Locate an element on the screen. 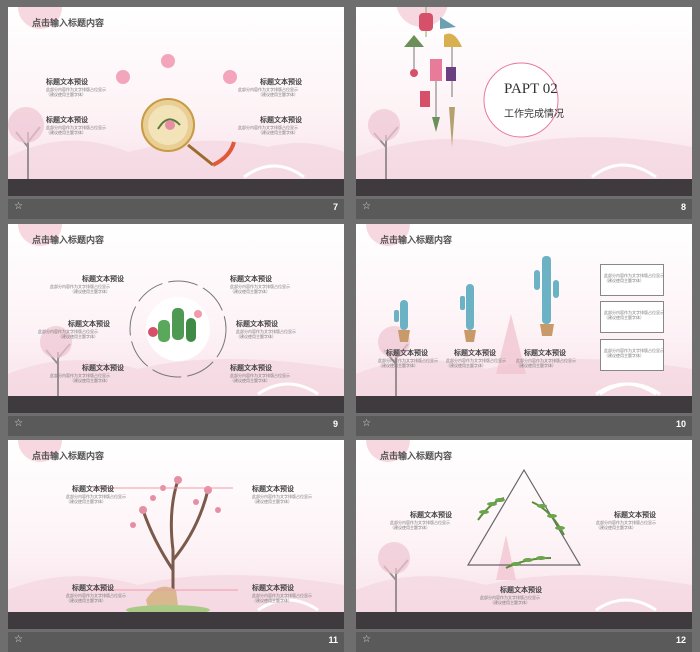 The height and width of the screenshot is (652, 700). slide-number: 7 is located at coordinates (335, 207).